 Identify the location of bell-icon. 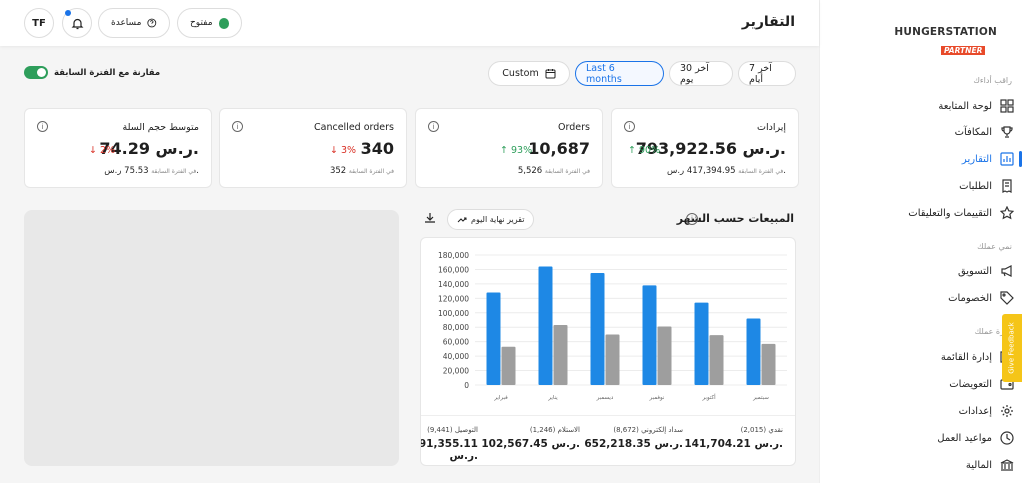
(77, 23).